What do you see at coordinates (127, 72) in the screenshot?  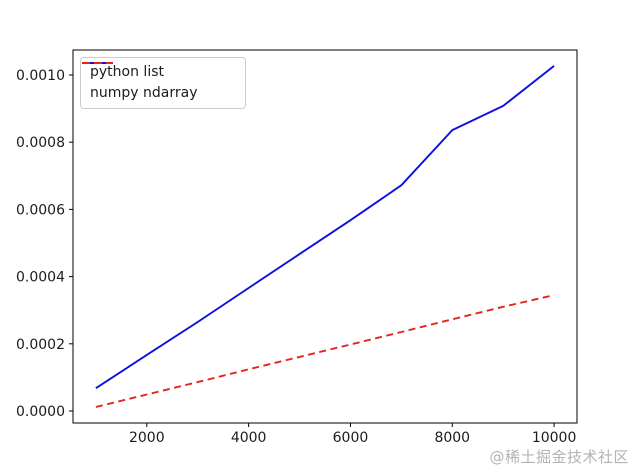 I see `legend-label: python list` at bounding box center [127, 72].